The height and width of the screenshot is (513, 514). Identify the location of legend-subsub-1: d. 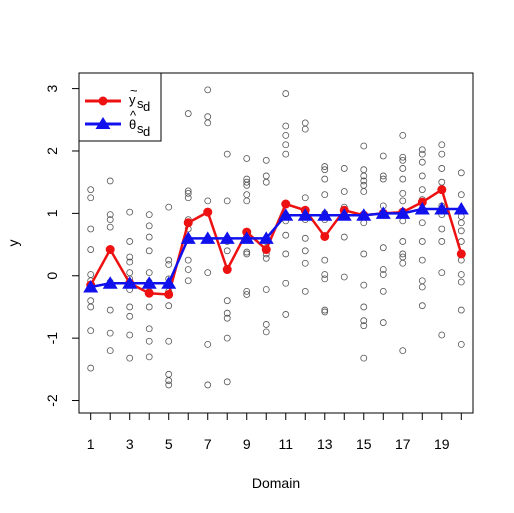
(146, 131).